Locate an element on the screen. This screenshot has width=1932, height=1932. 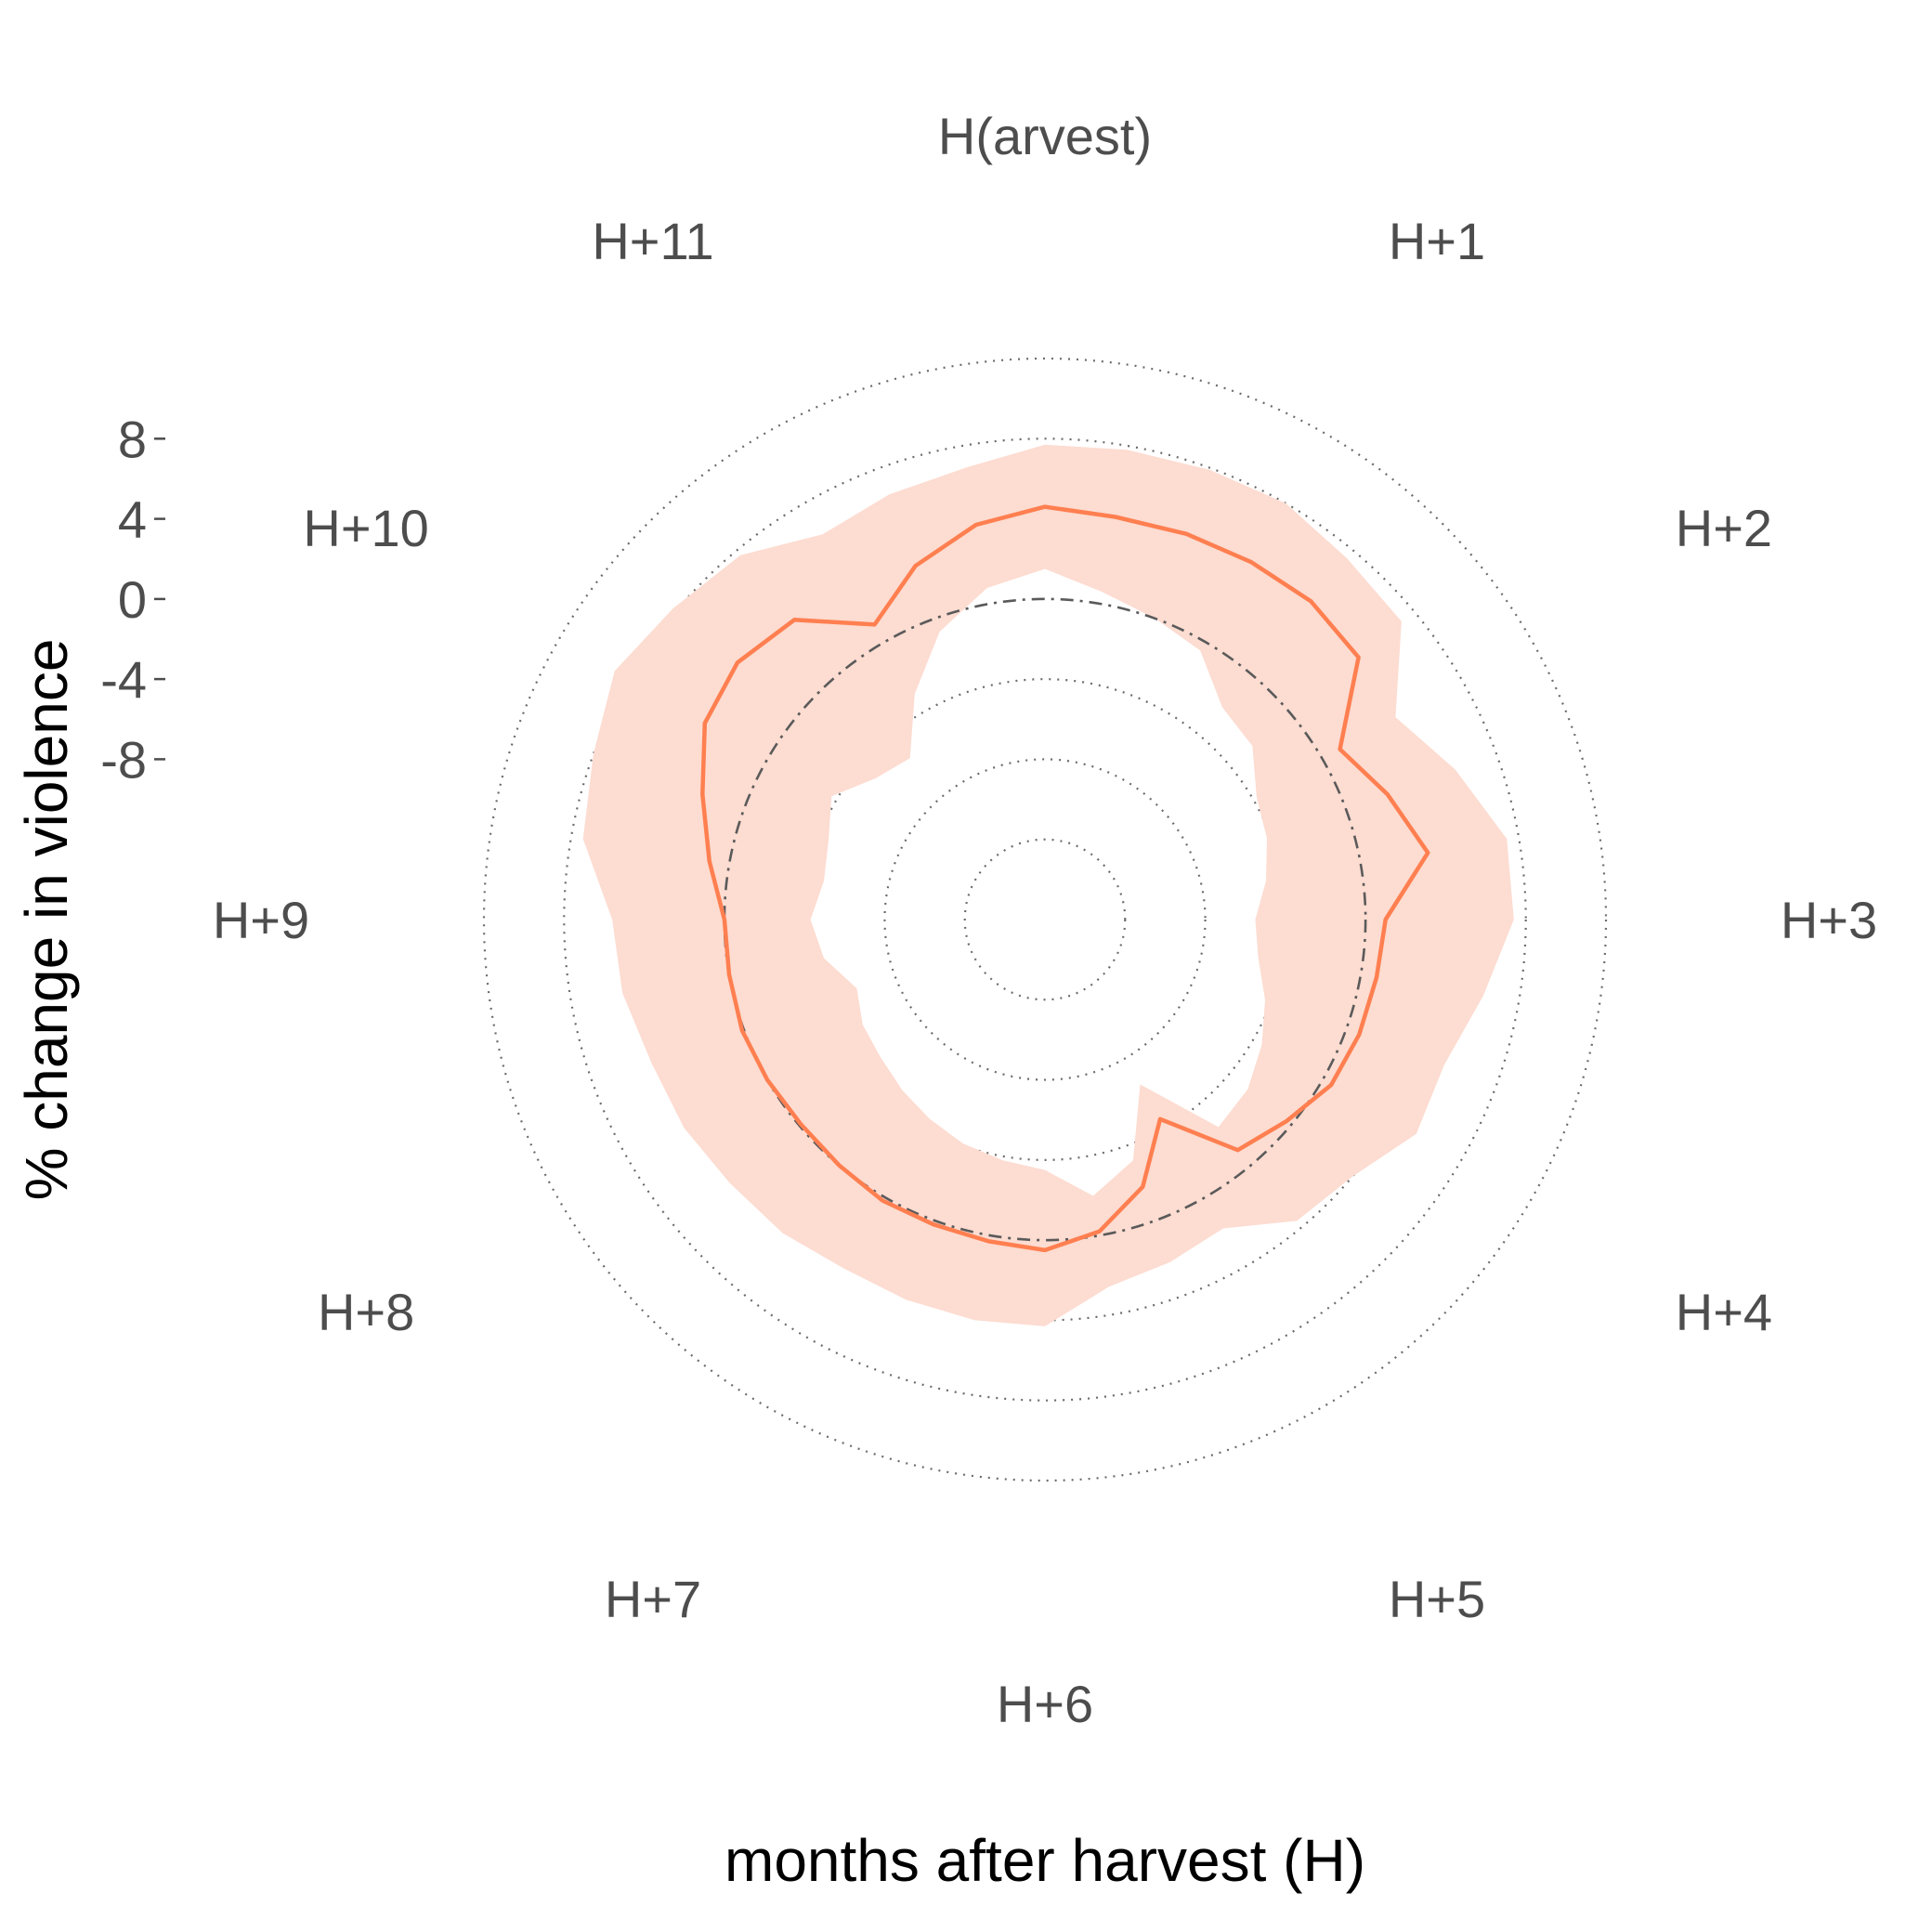
y-tick-label-0: 8 is located at coordinates (132, 439).